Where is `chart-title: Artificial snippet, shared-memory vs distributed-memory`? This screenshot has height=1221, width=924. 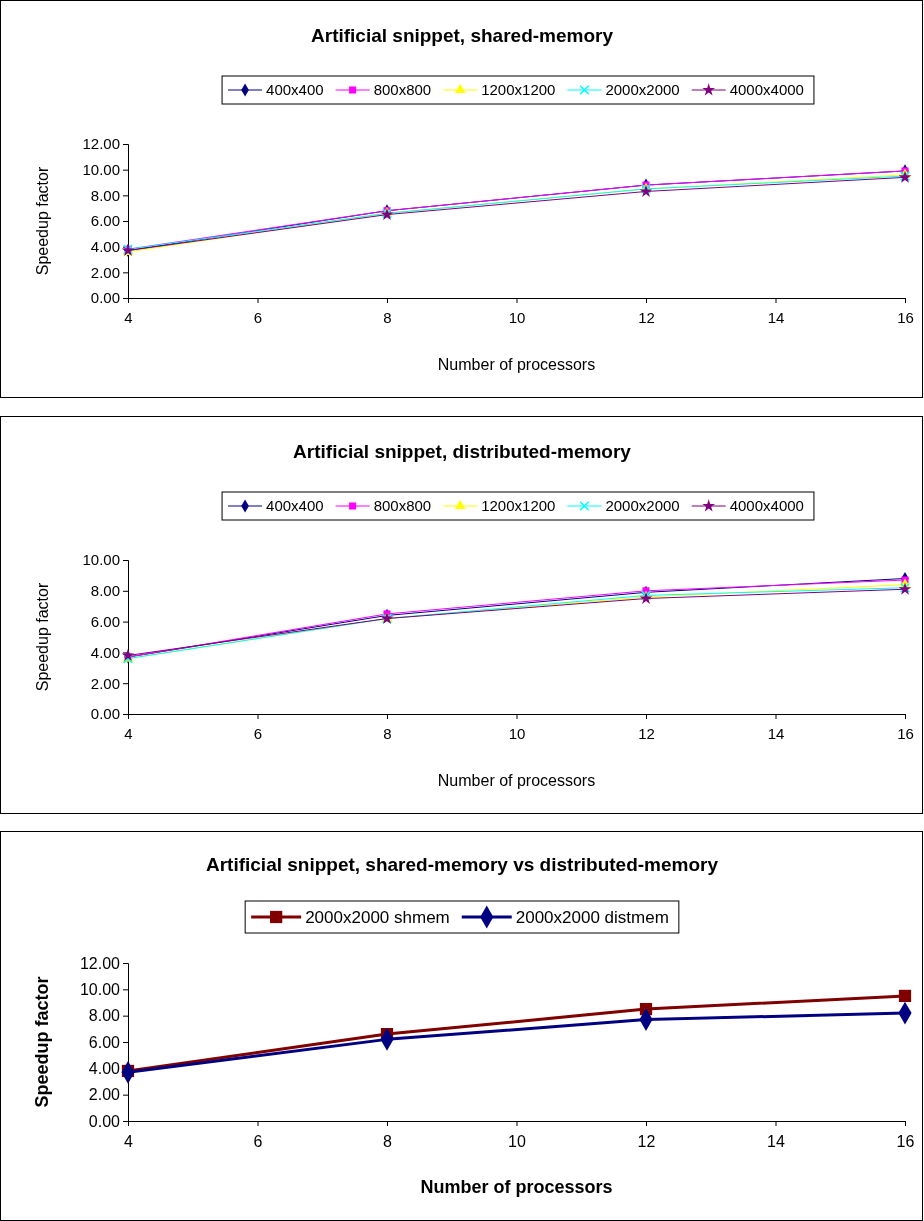 chart-title: Artificial snippet, shared-memory vs distributed-memory is located at coordinates (462, 864).